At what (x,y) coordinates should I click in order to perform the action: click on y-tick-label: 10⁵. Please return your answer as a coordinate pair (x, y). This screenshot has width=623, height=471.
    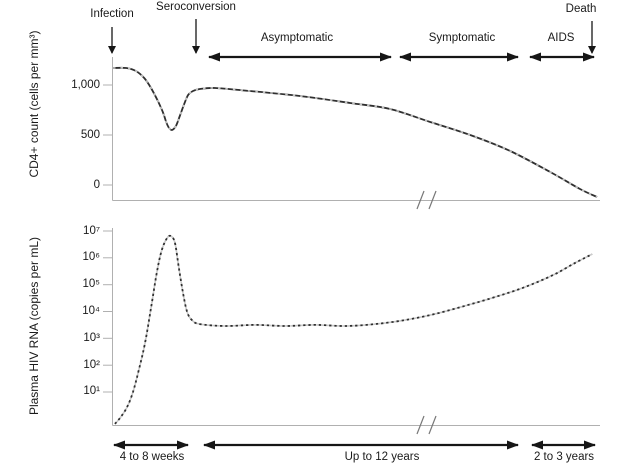
    Looking at the image, I should click on (91, 284).